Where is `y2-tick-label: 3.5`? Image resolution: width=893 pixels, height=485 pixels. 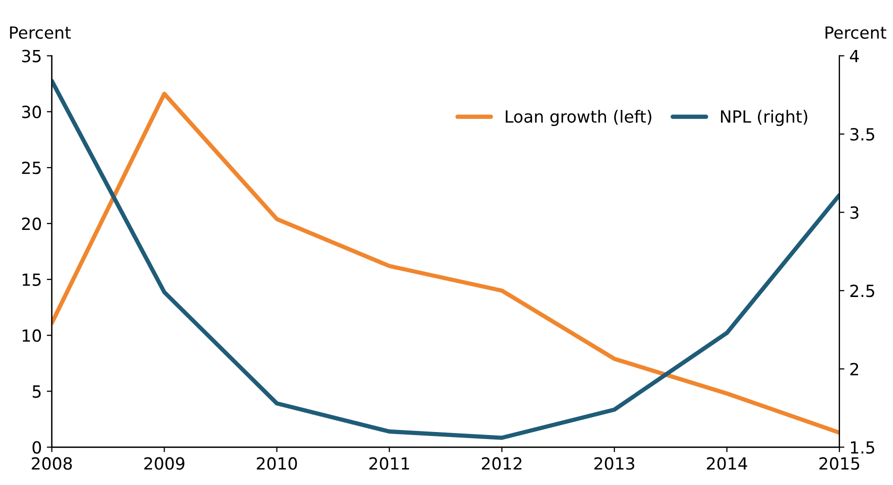
y2-tick-label: 3.5 is located at coordinates (862, 134).